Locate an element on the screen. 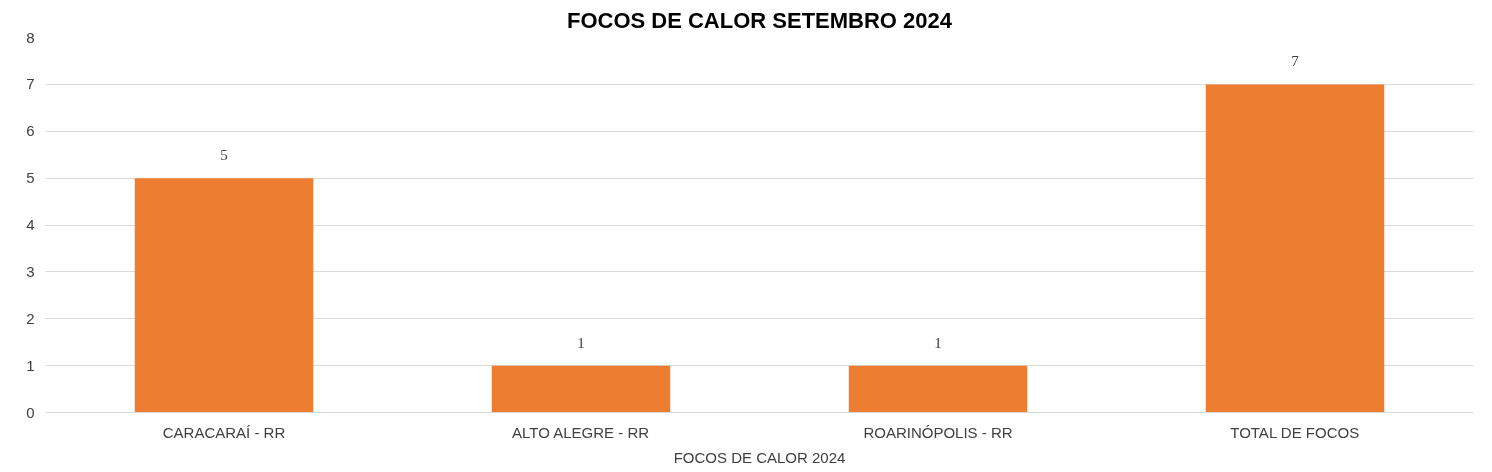  data-label: 7 is located at coordinates (1295, 61).